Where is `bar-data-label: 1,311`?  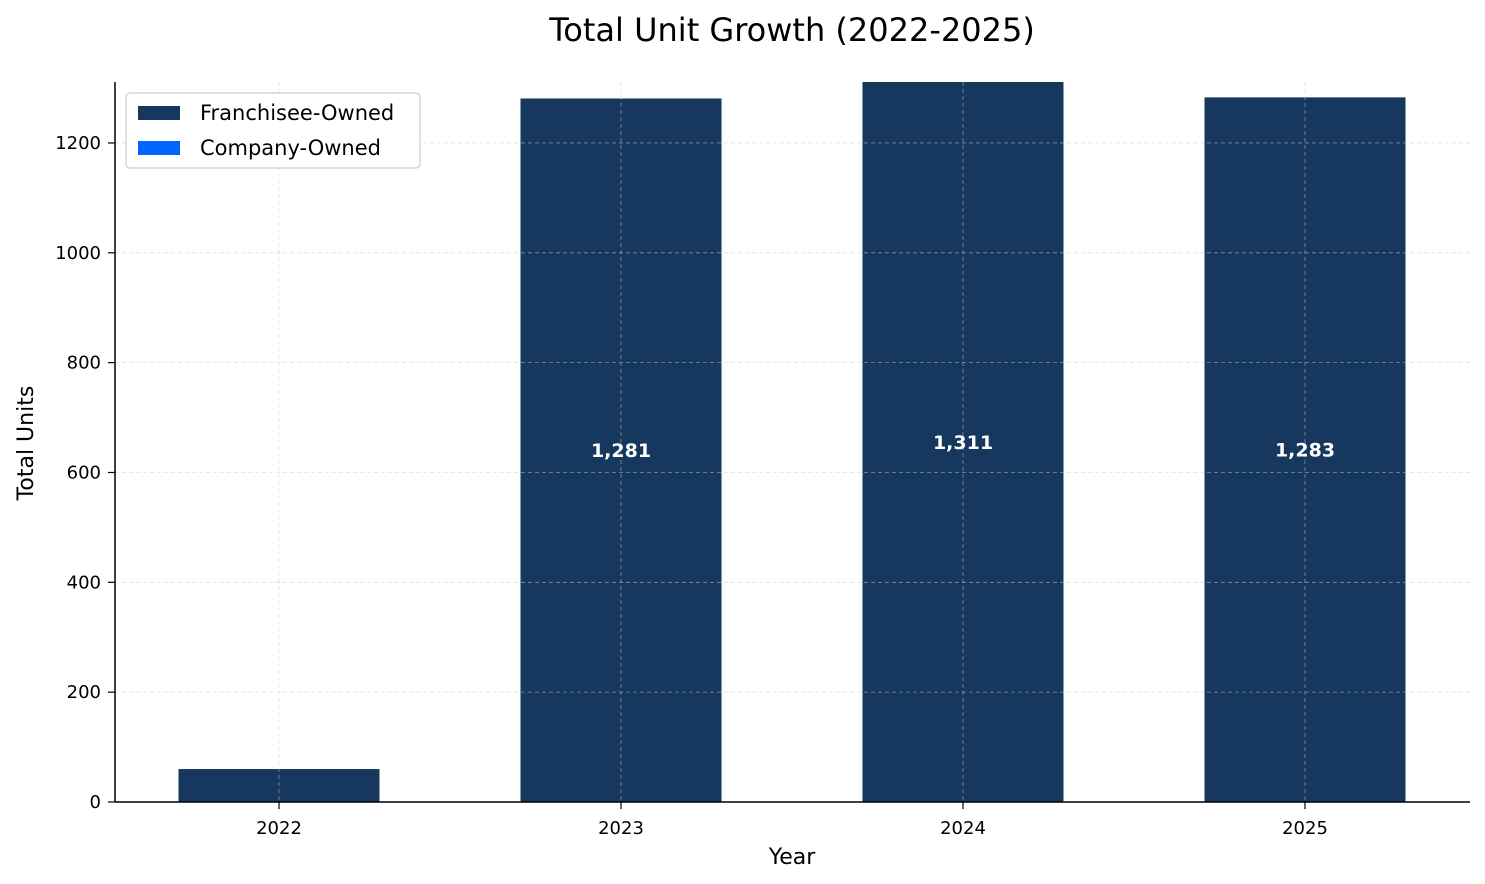
bar-data-label: 1,311 is located at coordinates (963, 443).